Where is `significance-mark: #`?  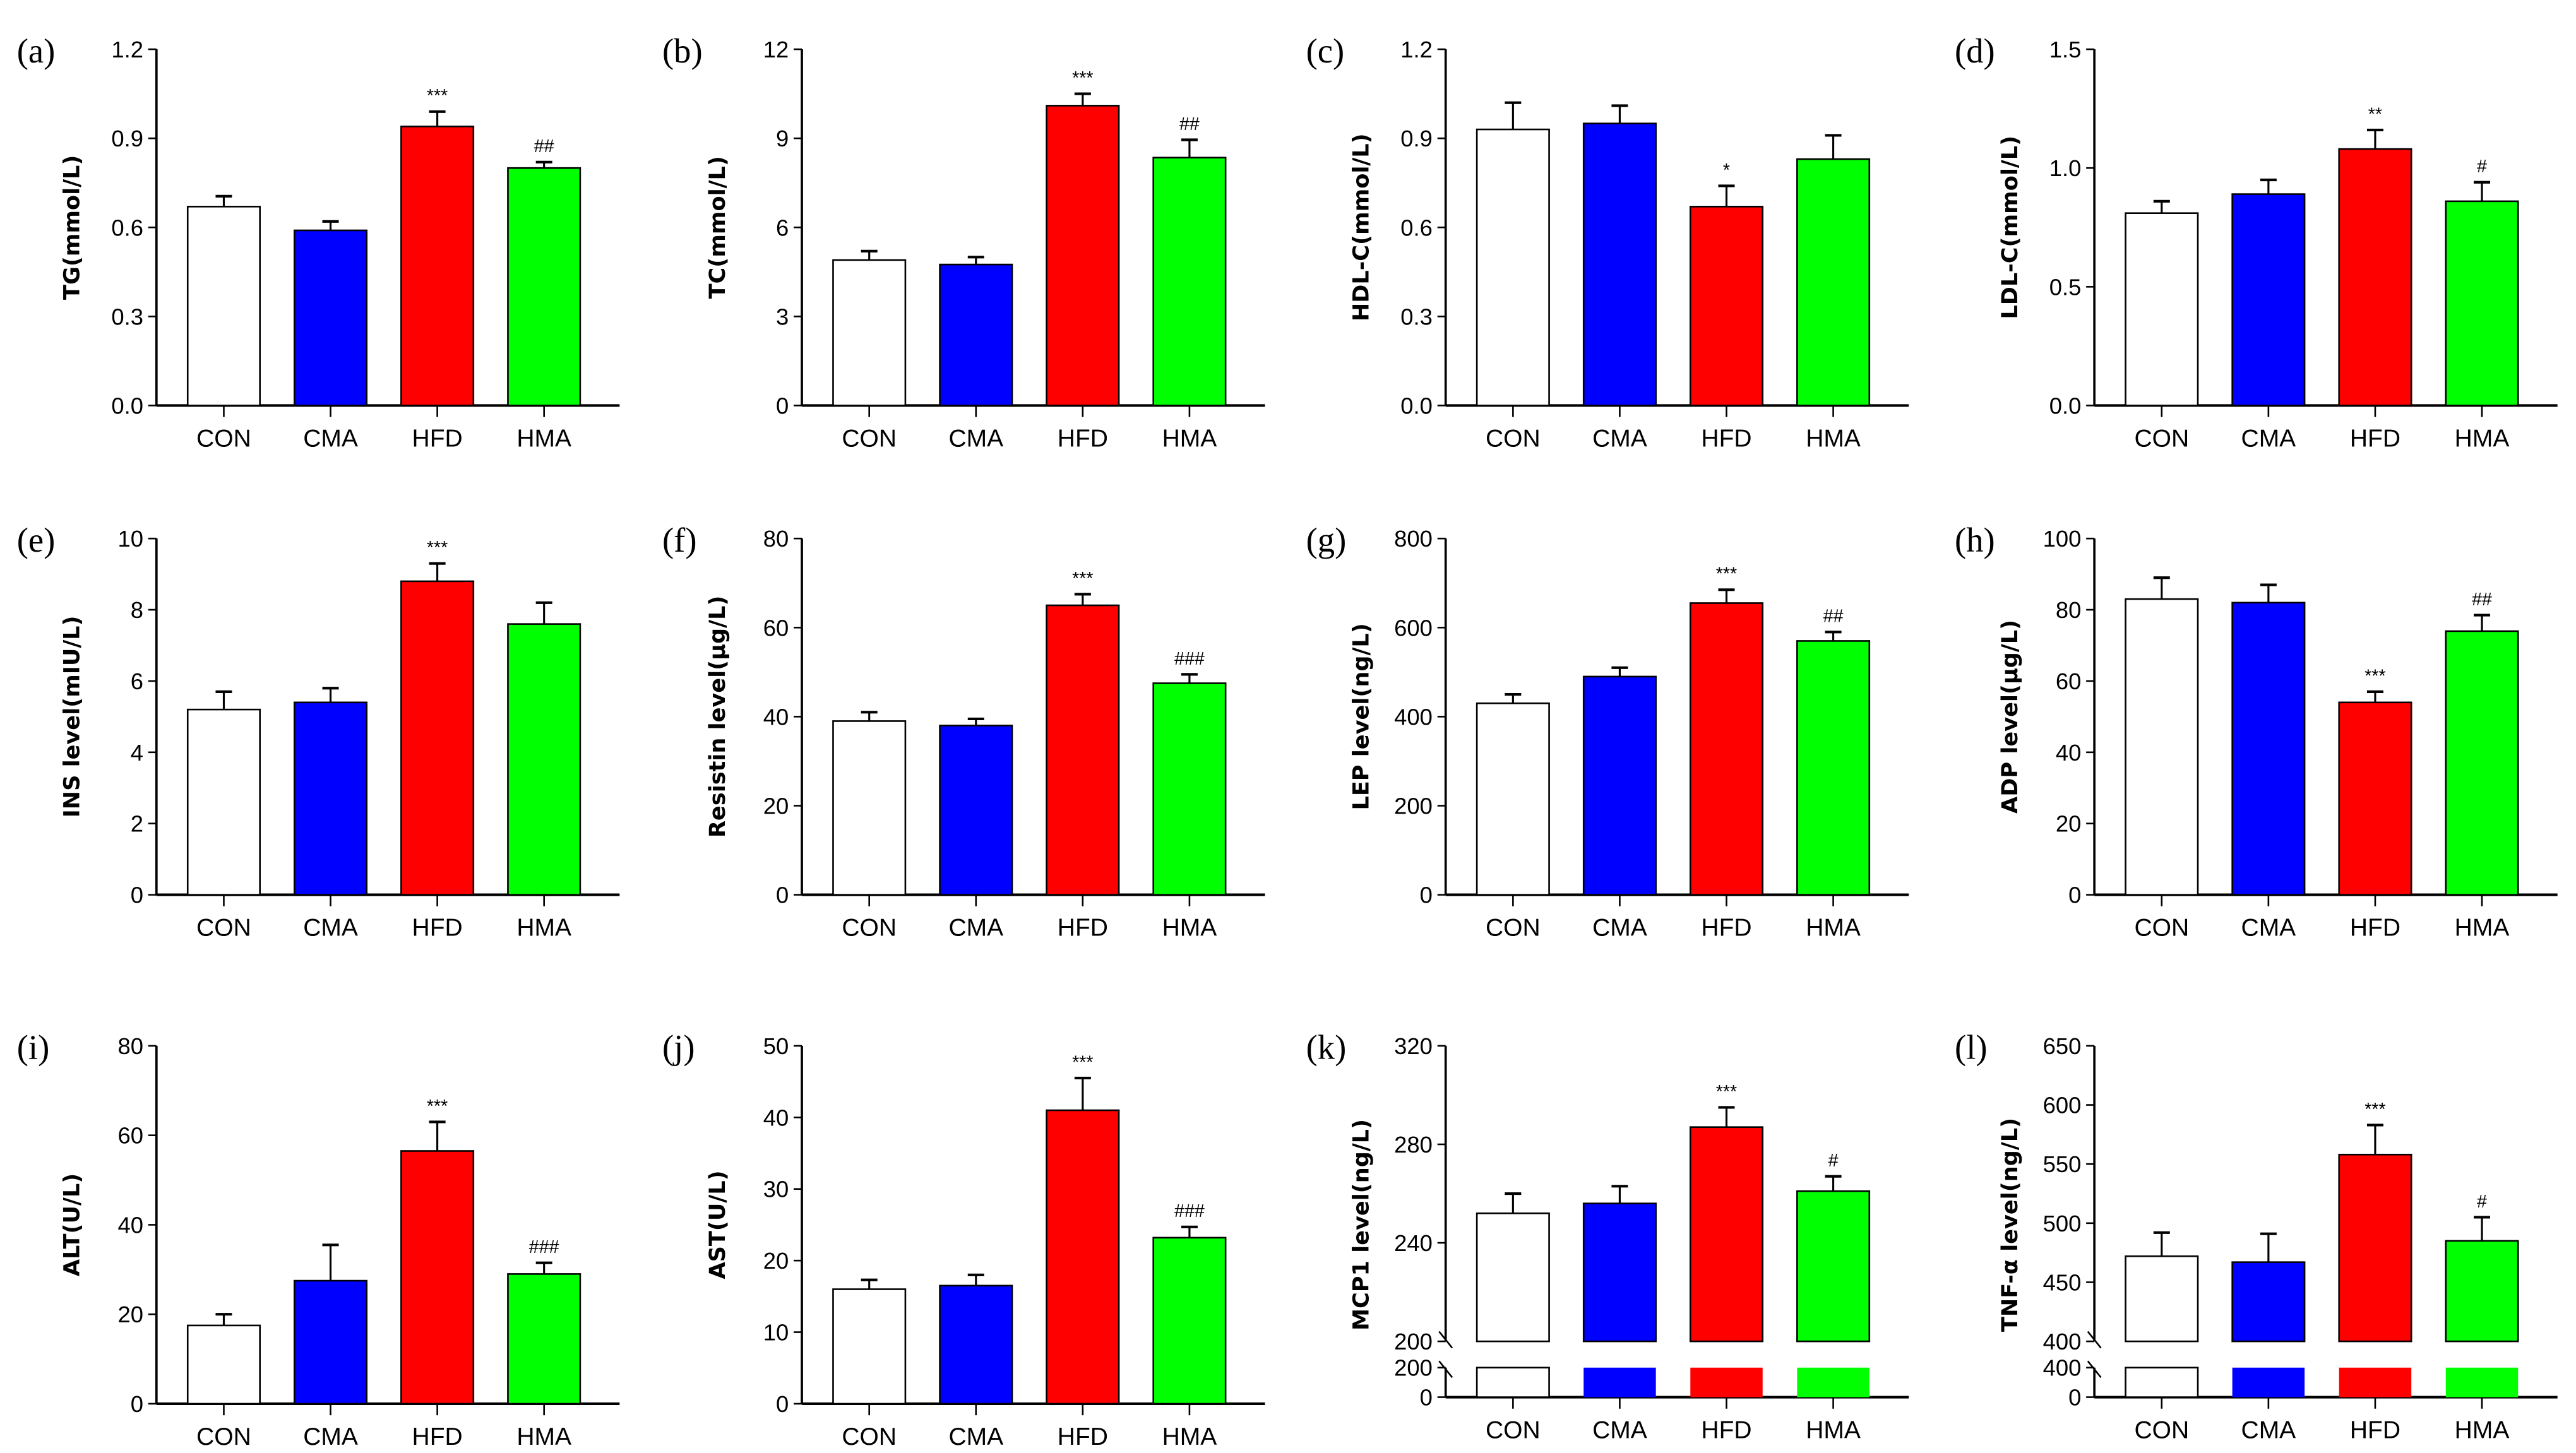
significance-mark: # is located at coordinates (1833, 1161).